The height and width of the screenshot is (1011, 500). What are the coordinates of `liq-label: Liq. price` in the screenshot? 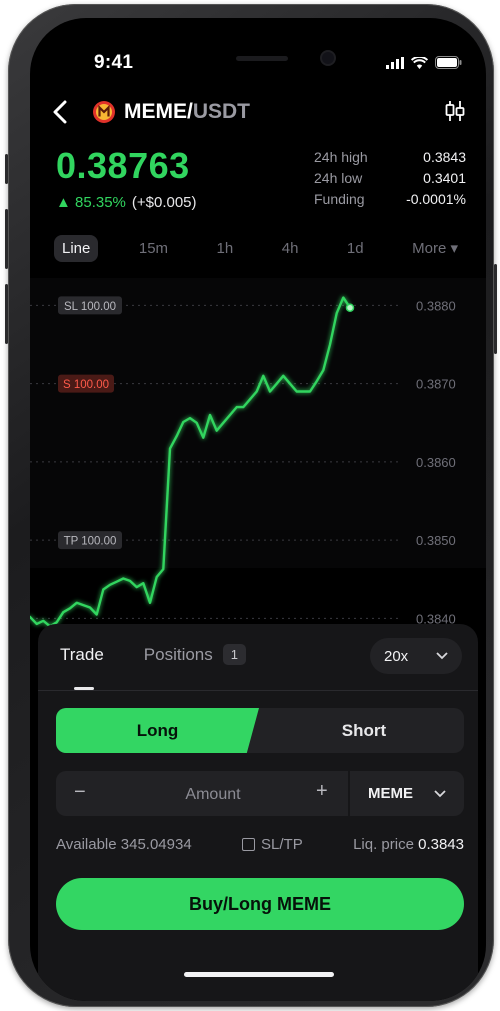 It's located at (383, 844).